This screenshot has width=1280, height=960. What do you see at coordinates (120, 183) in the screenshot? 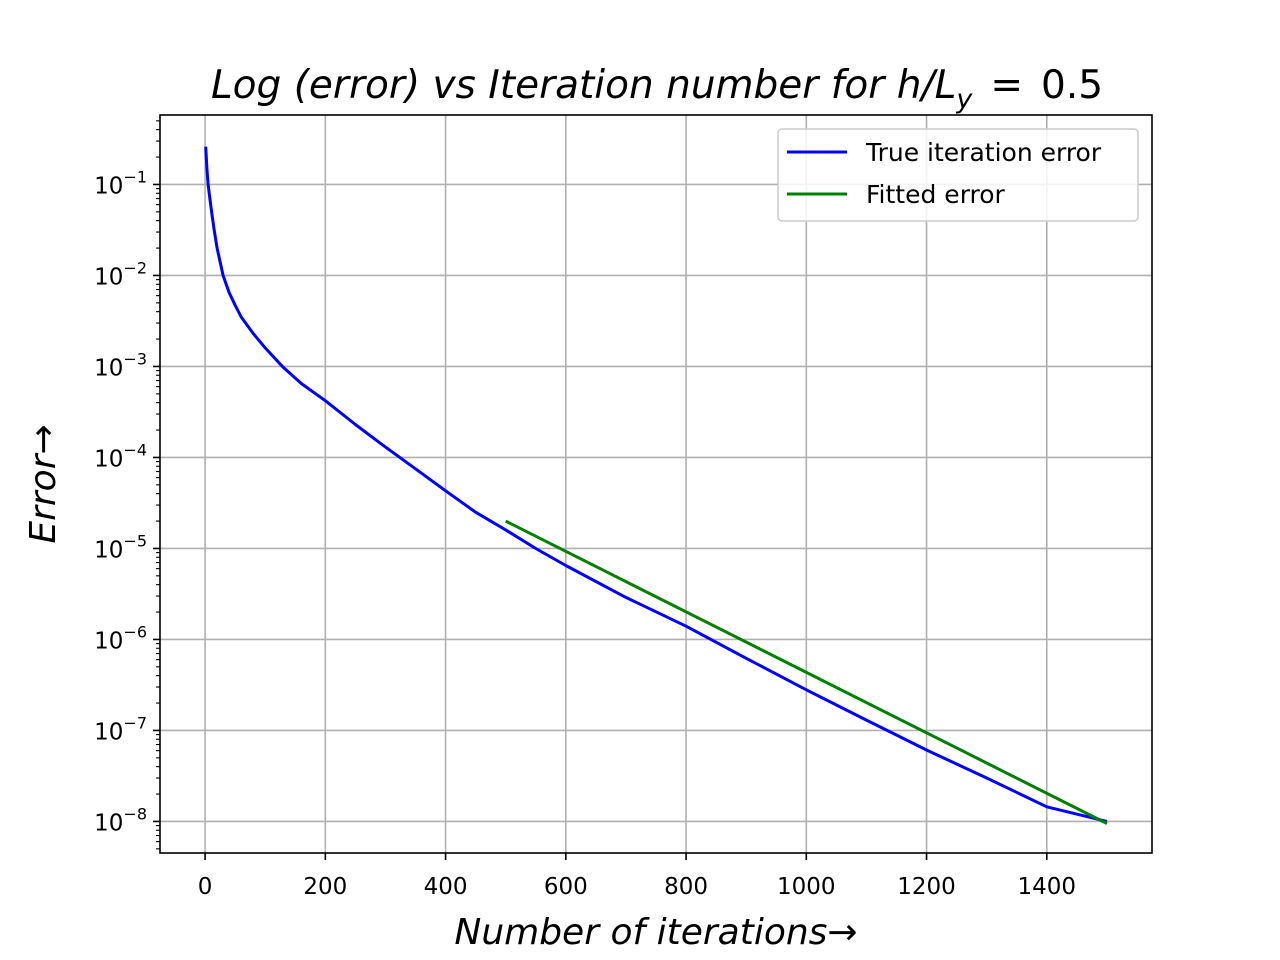
I see `y-tick-label: 10⁻¹` at bounding box center [120, 183].